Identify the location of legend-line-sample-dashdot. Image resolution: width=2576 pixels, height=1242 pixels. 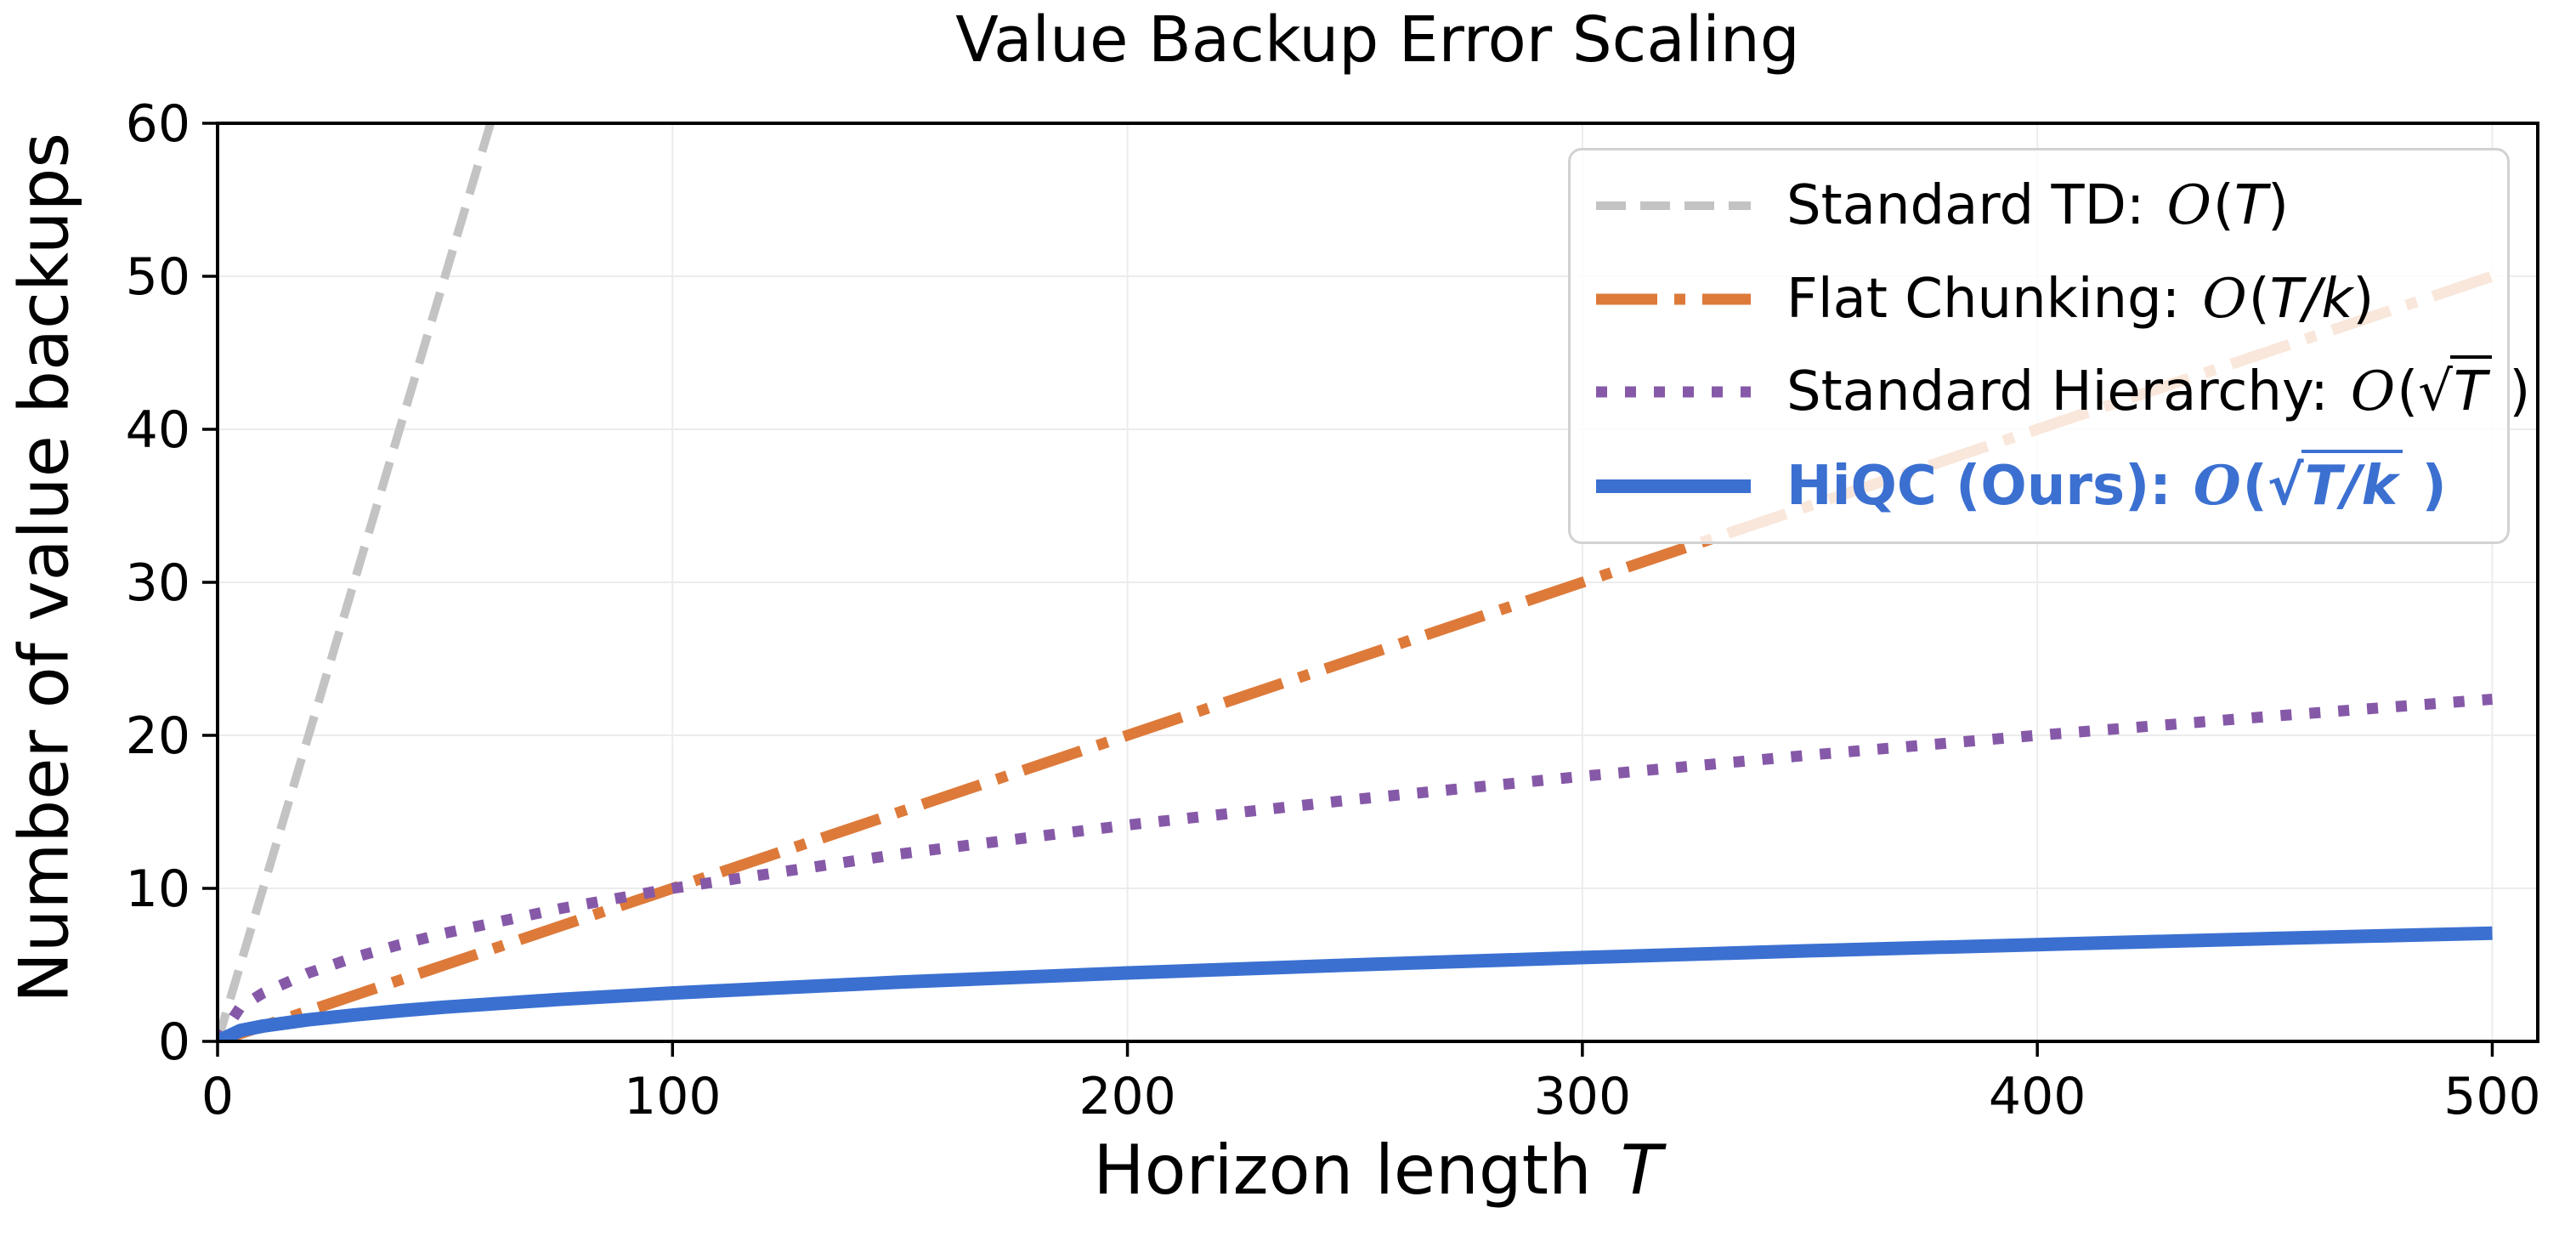
(1673, 299).